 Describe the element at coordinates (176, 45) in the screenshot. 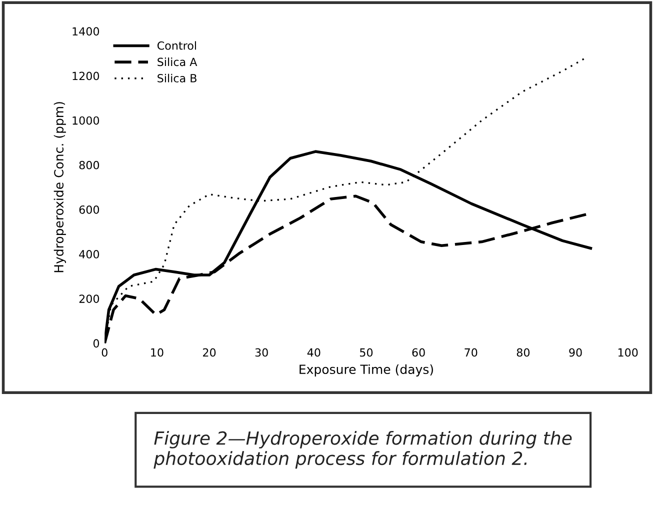

I see `legend-label: Control` at that location.